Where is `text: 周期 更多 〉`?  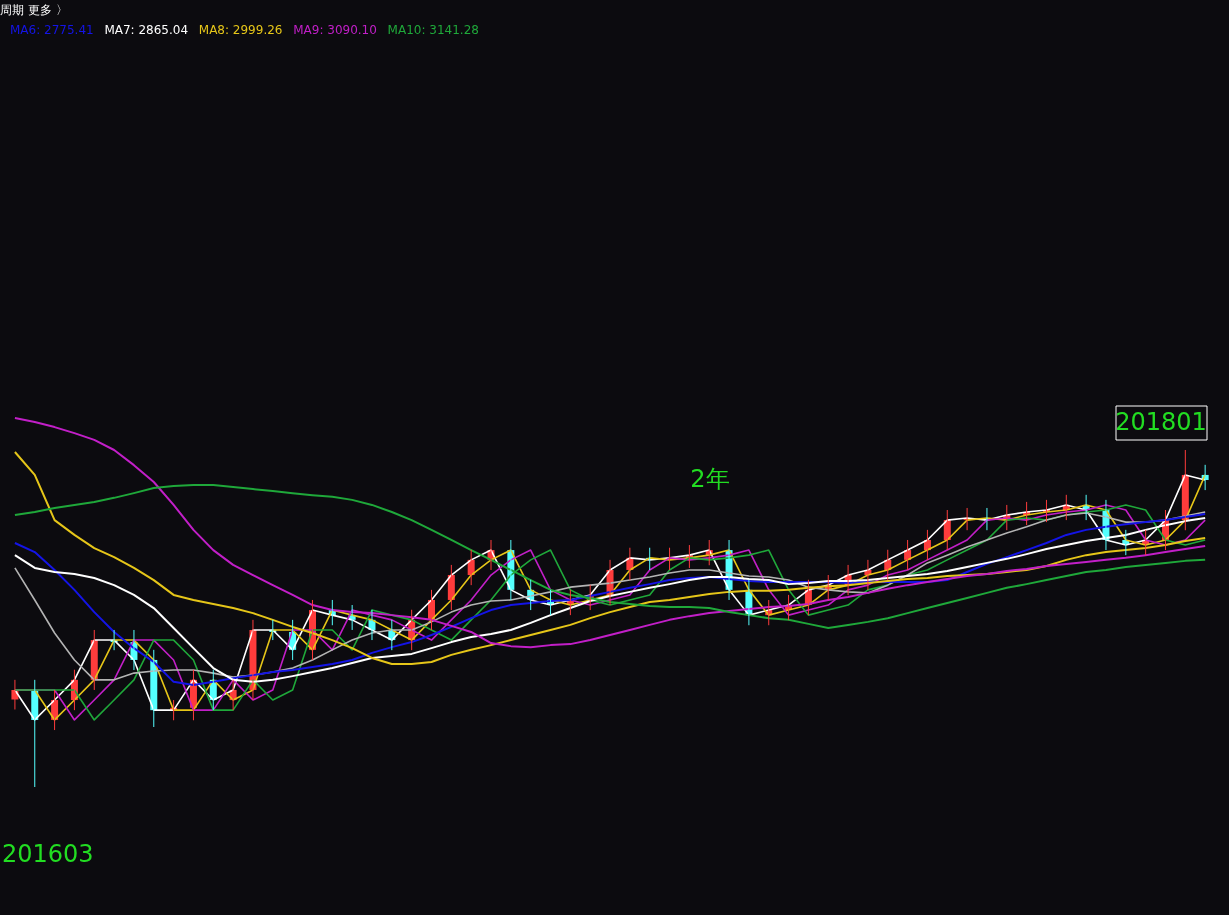
text: 周期 更多 〉 is located at coordinates (34, 10).